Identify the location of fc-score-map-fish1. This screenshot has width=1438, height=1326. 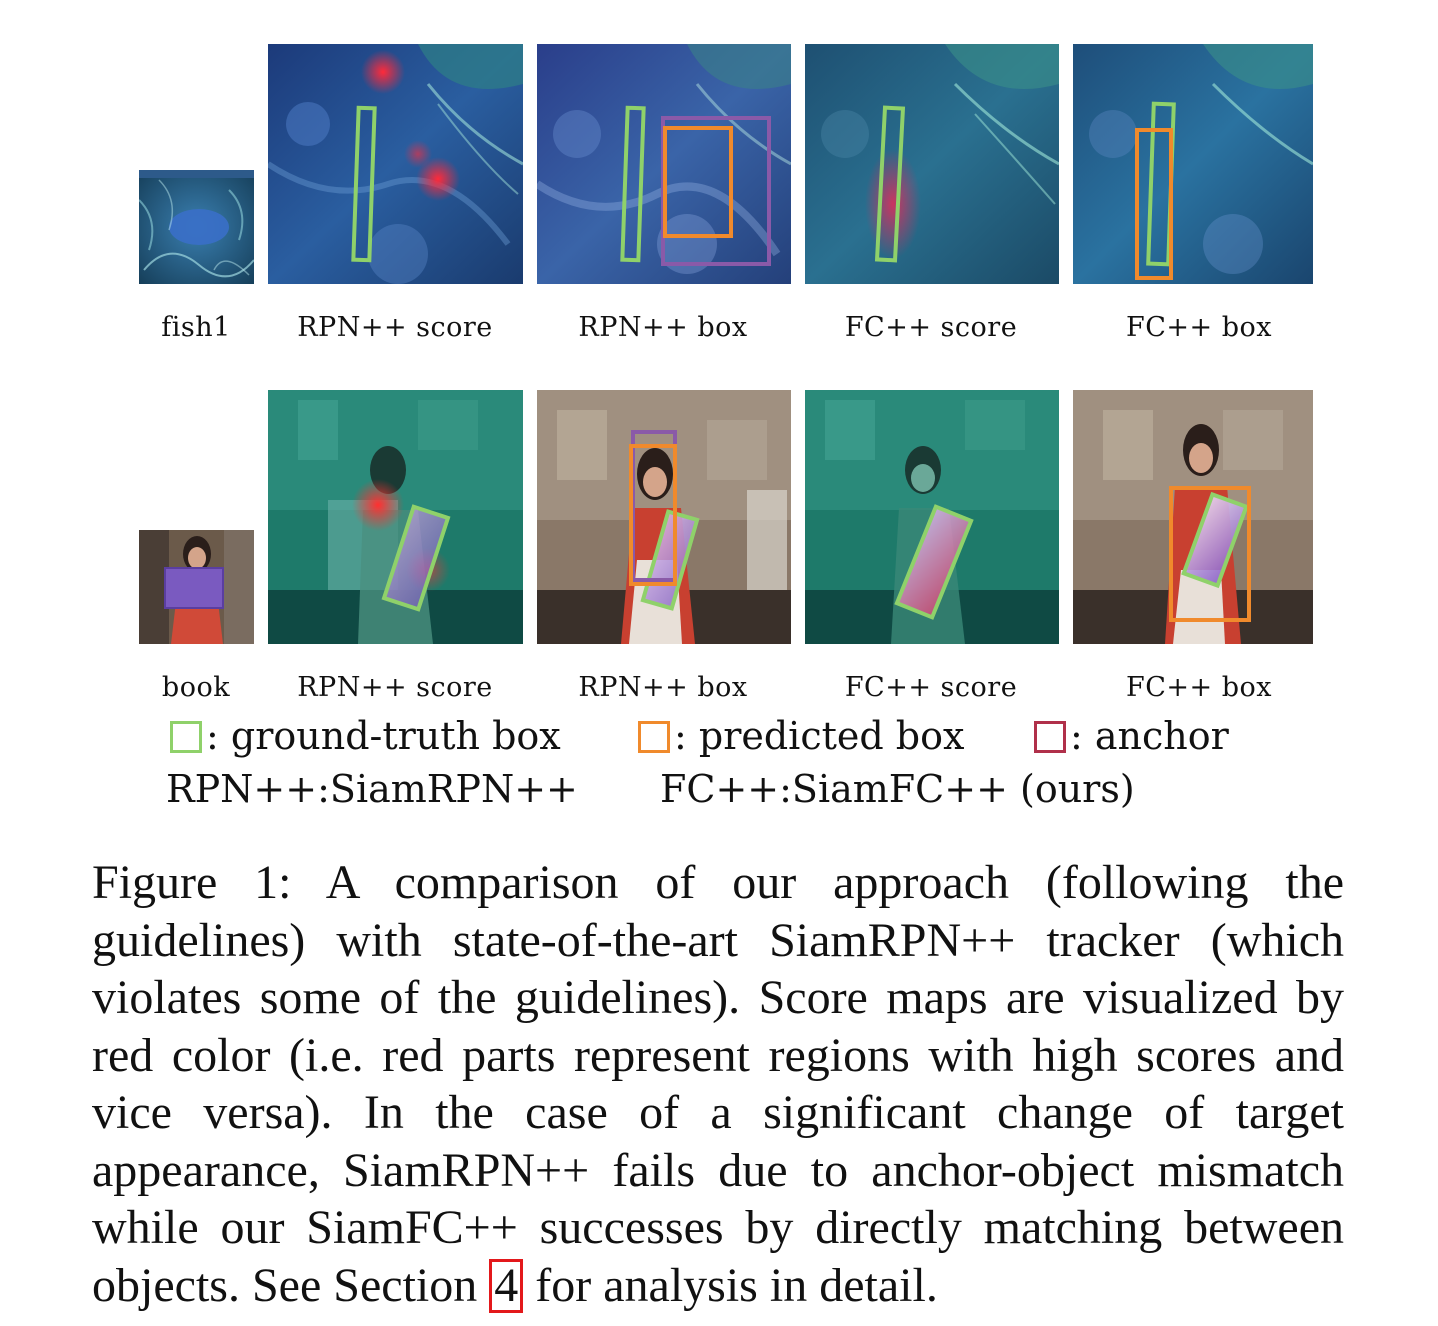
(932, 164).